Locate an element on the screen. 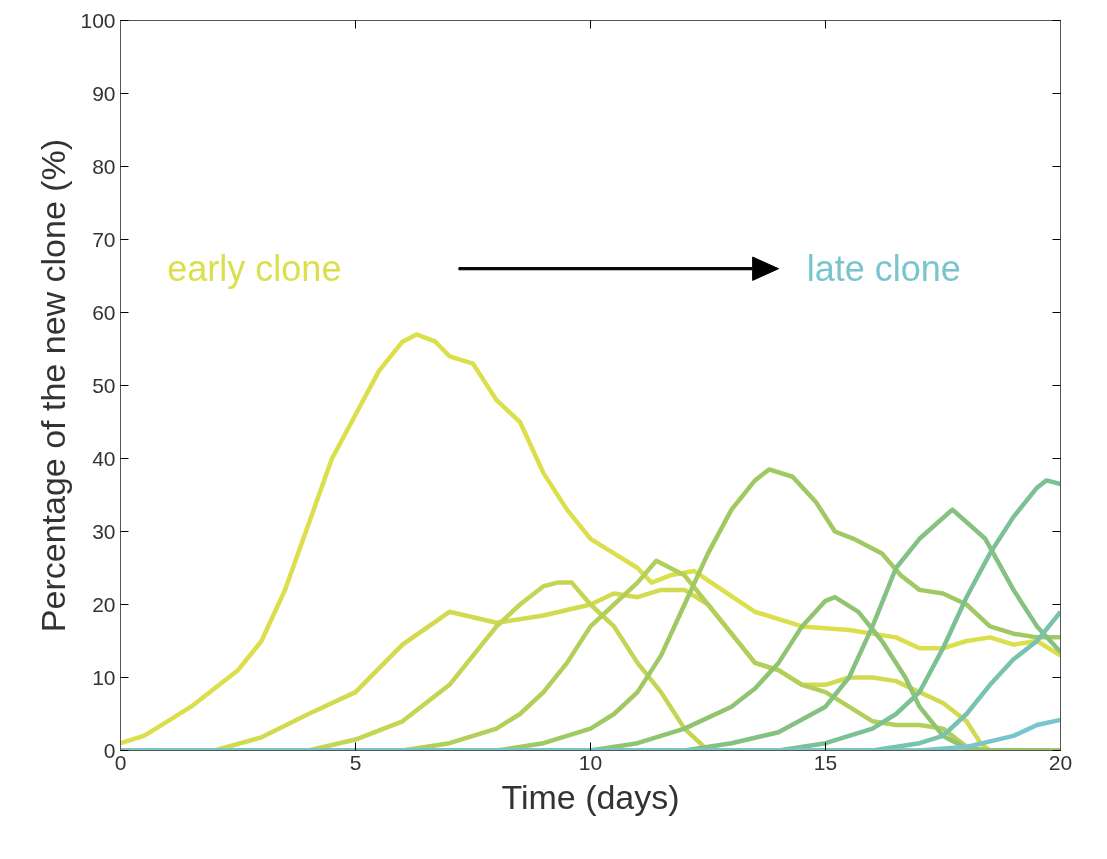  annotation: early clone is located at coordinates (254, 269).